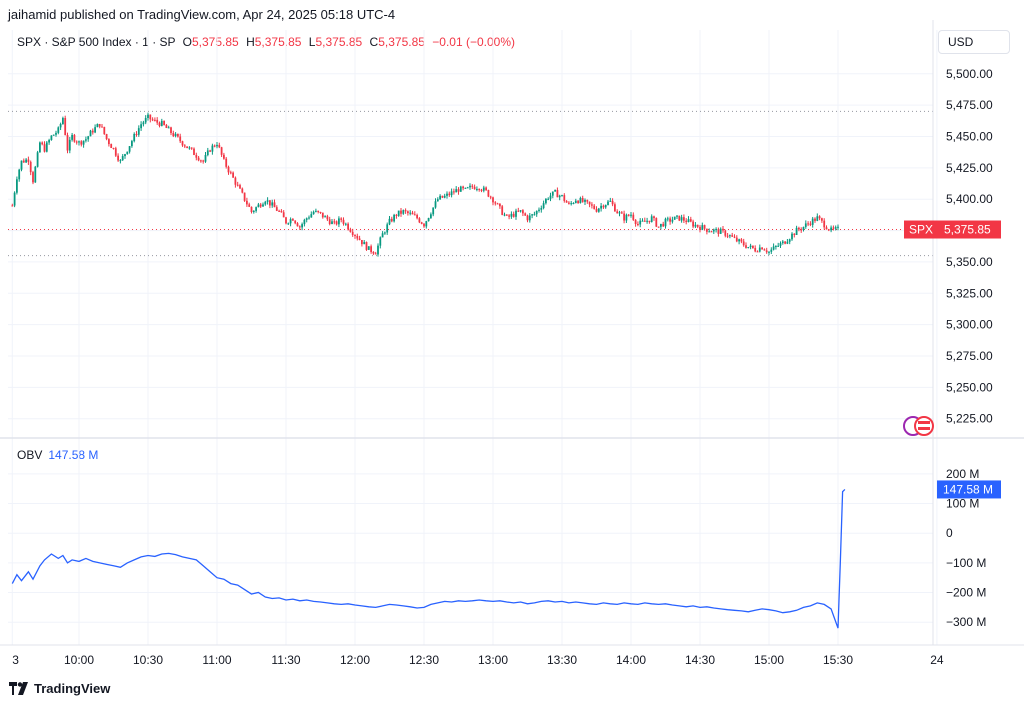 The height and width of the screenshot is (706, 1024). Describe the element at coordinates (967, 230) in the screenshot. I see `last-price-tag-label: 5,375.85` at that location.